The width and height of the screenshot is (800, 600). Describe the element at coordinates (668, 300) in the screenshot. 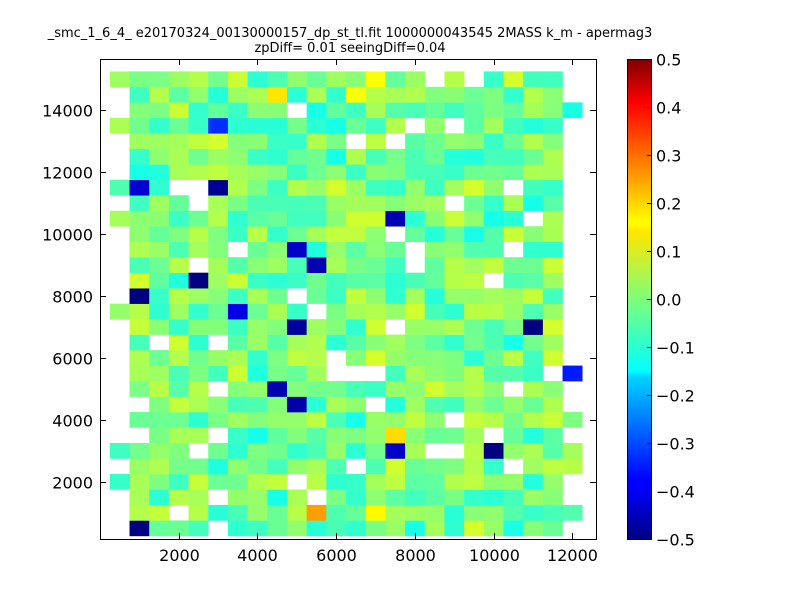

I see `colorbar-tick-label: 0.0` at that location.